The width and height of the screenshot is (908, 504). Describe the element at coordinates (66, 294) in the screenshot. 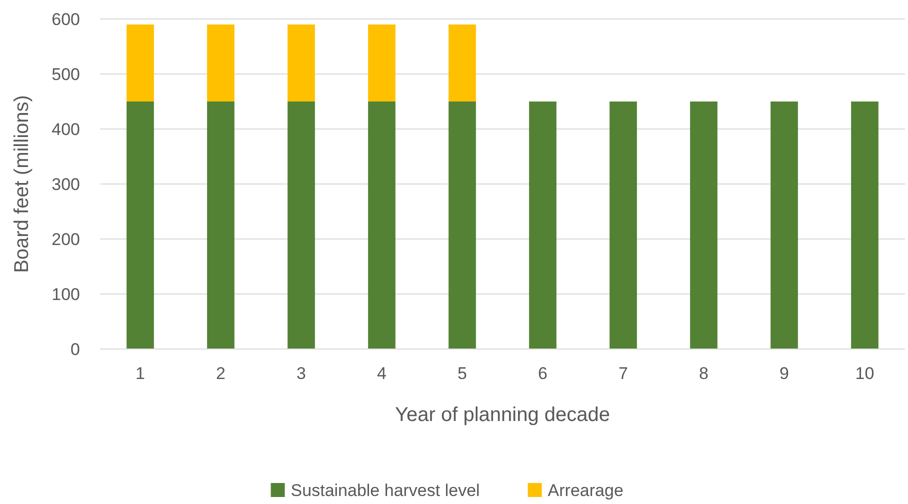

I see `y-tick-label: 100` at that location.